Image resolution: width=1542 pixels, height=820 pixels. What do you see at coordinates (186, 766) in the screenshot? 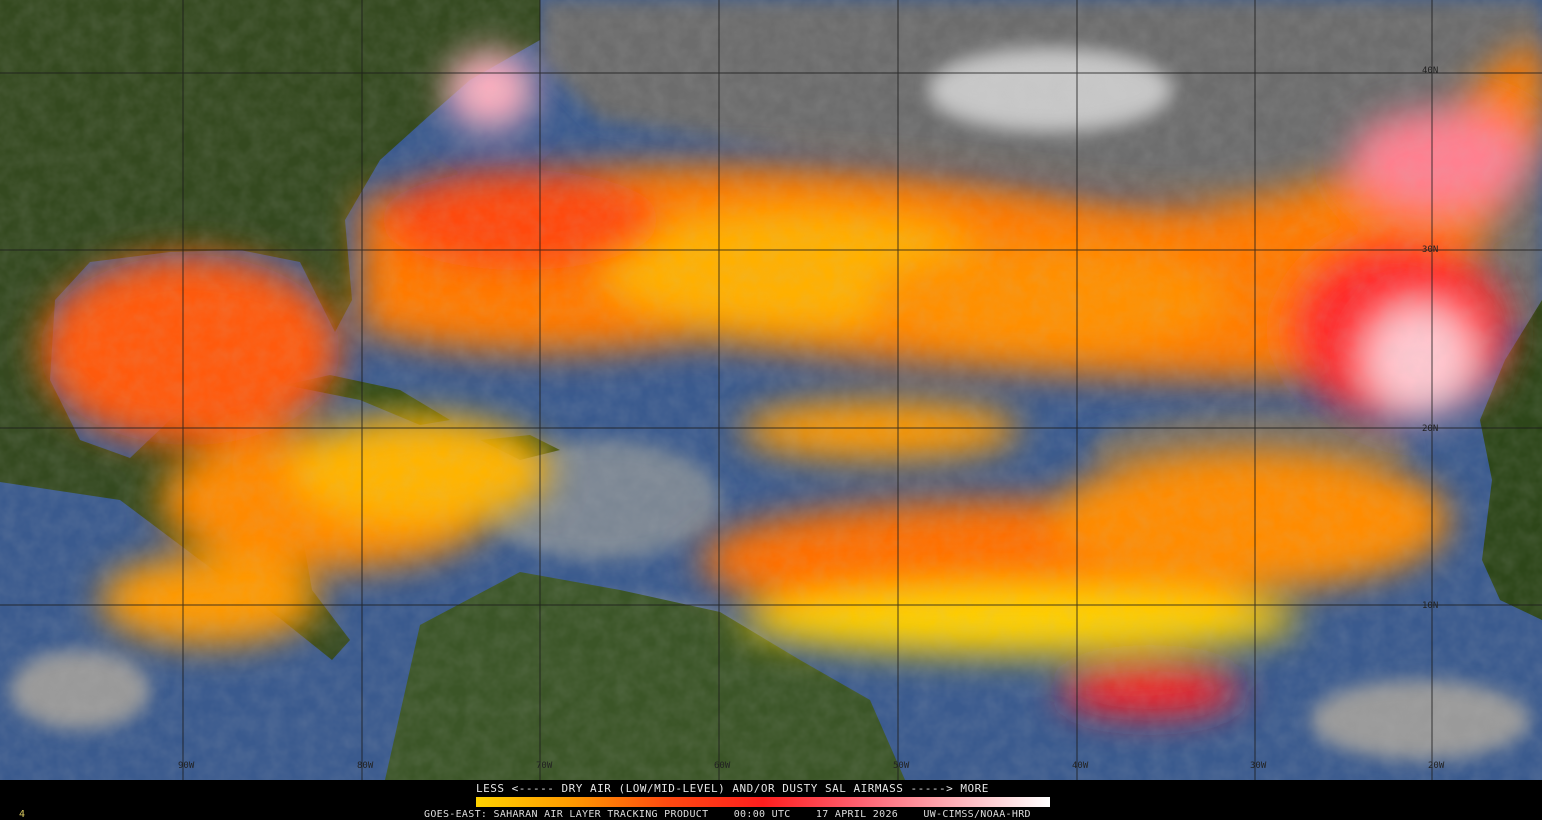
I see `lon-label: 90W` at bounding box center [186, 766].